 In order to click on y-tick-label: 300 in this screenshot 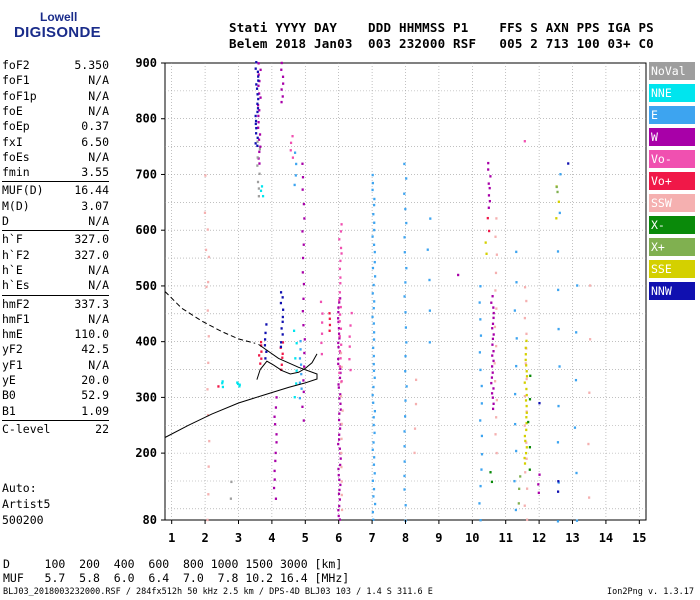, I will do `click(146, 397)`.